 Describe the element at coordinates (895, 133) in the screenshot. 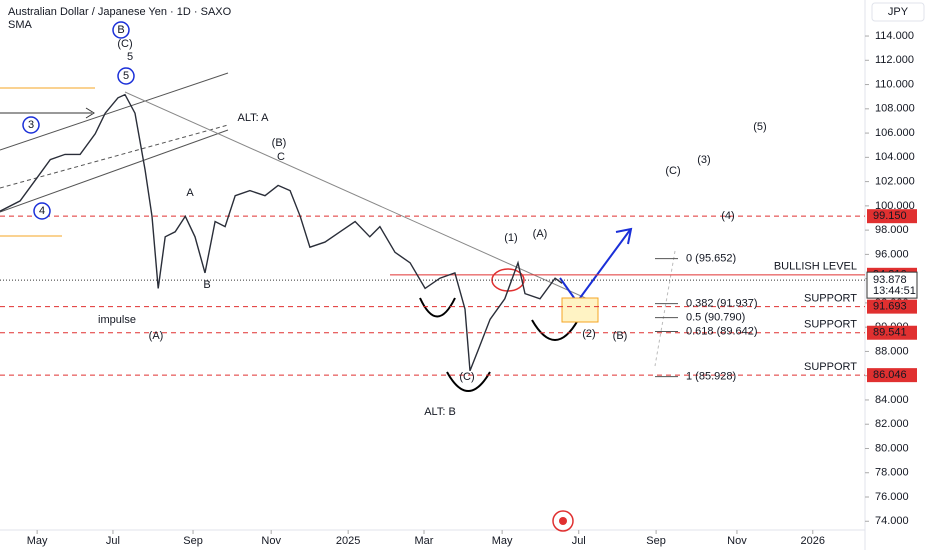

I see `y-tick-label: 106.000` at that location.